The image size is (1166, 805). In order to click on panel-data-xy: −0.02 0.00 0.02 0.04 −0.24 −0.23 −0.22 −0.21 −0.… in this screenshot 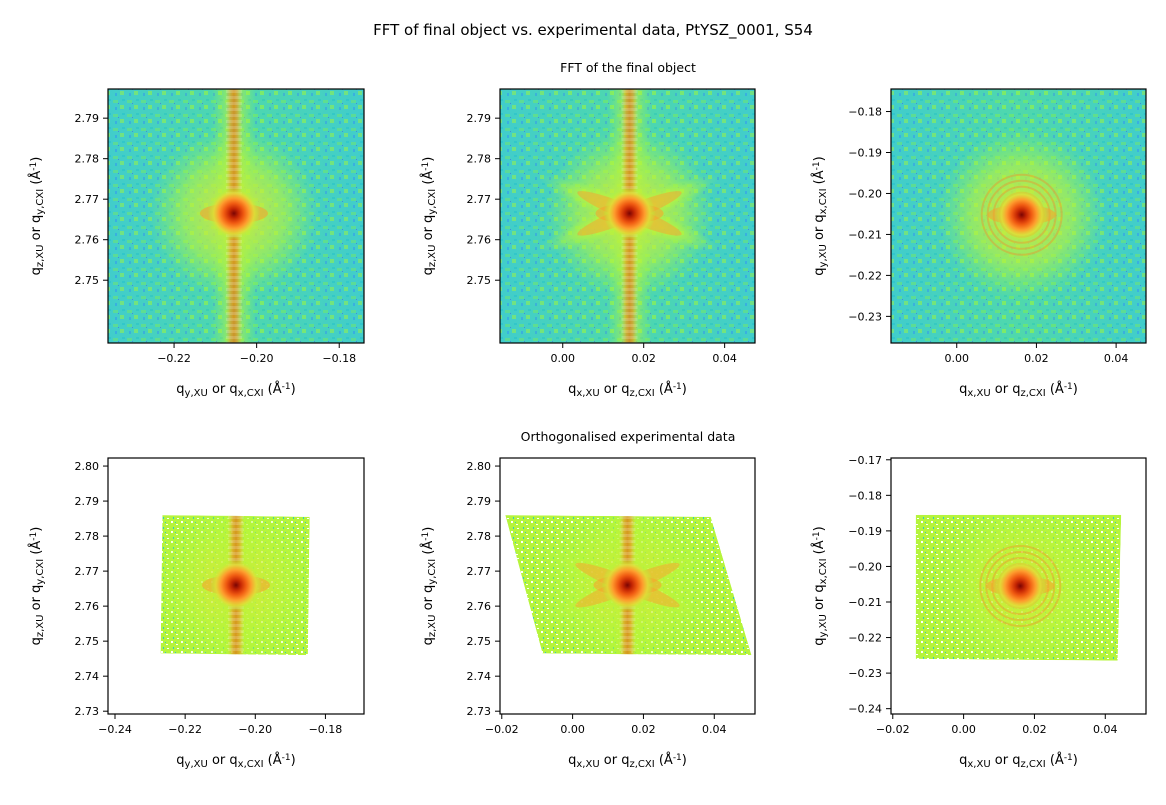, I will do `click(979, 612)`.